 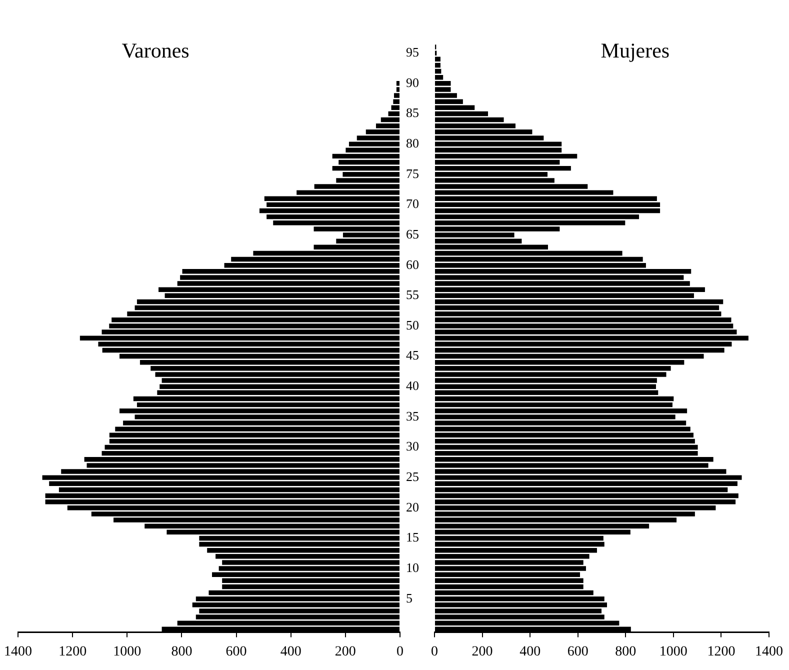 I want to click on y-tick-label: 85, so click(x=412, y=112).